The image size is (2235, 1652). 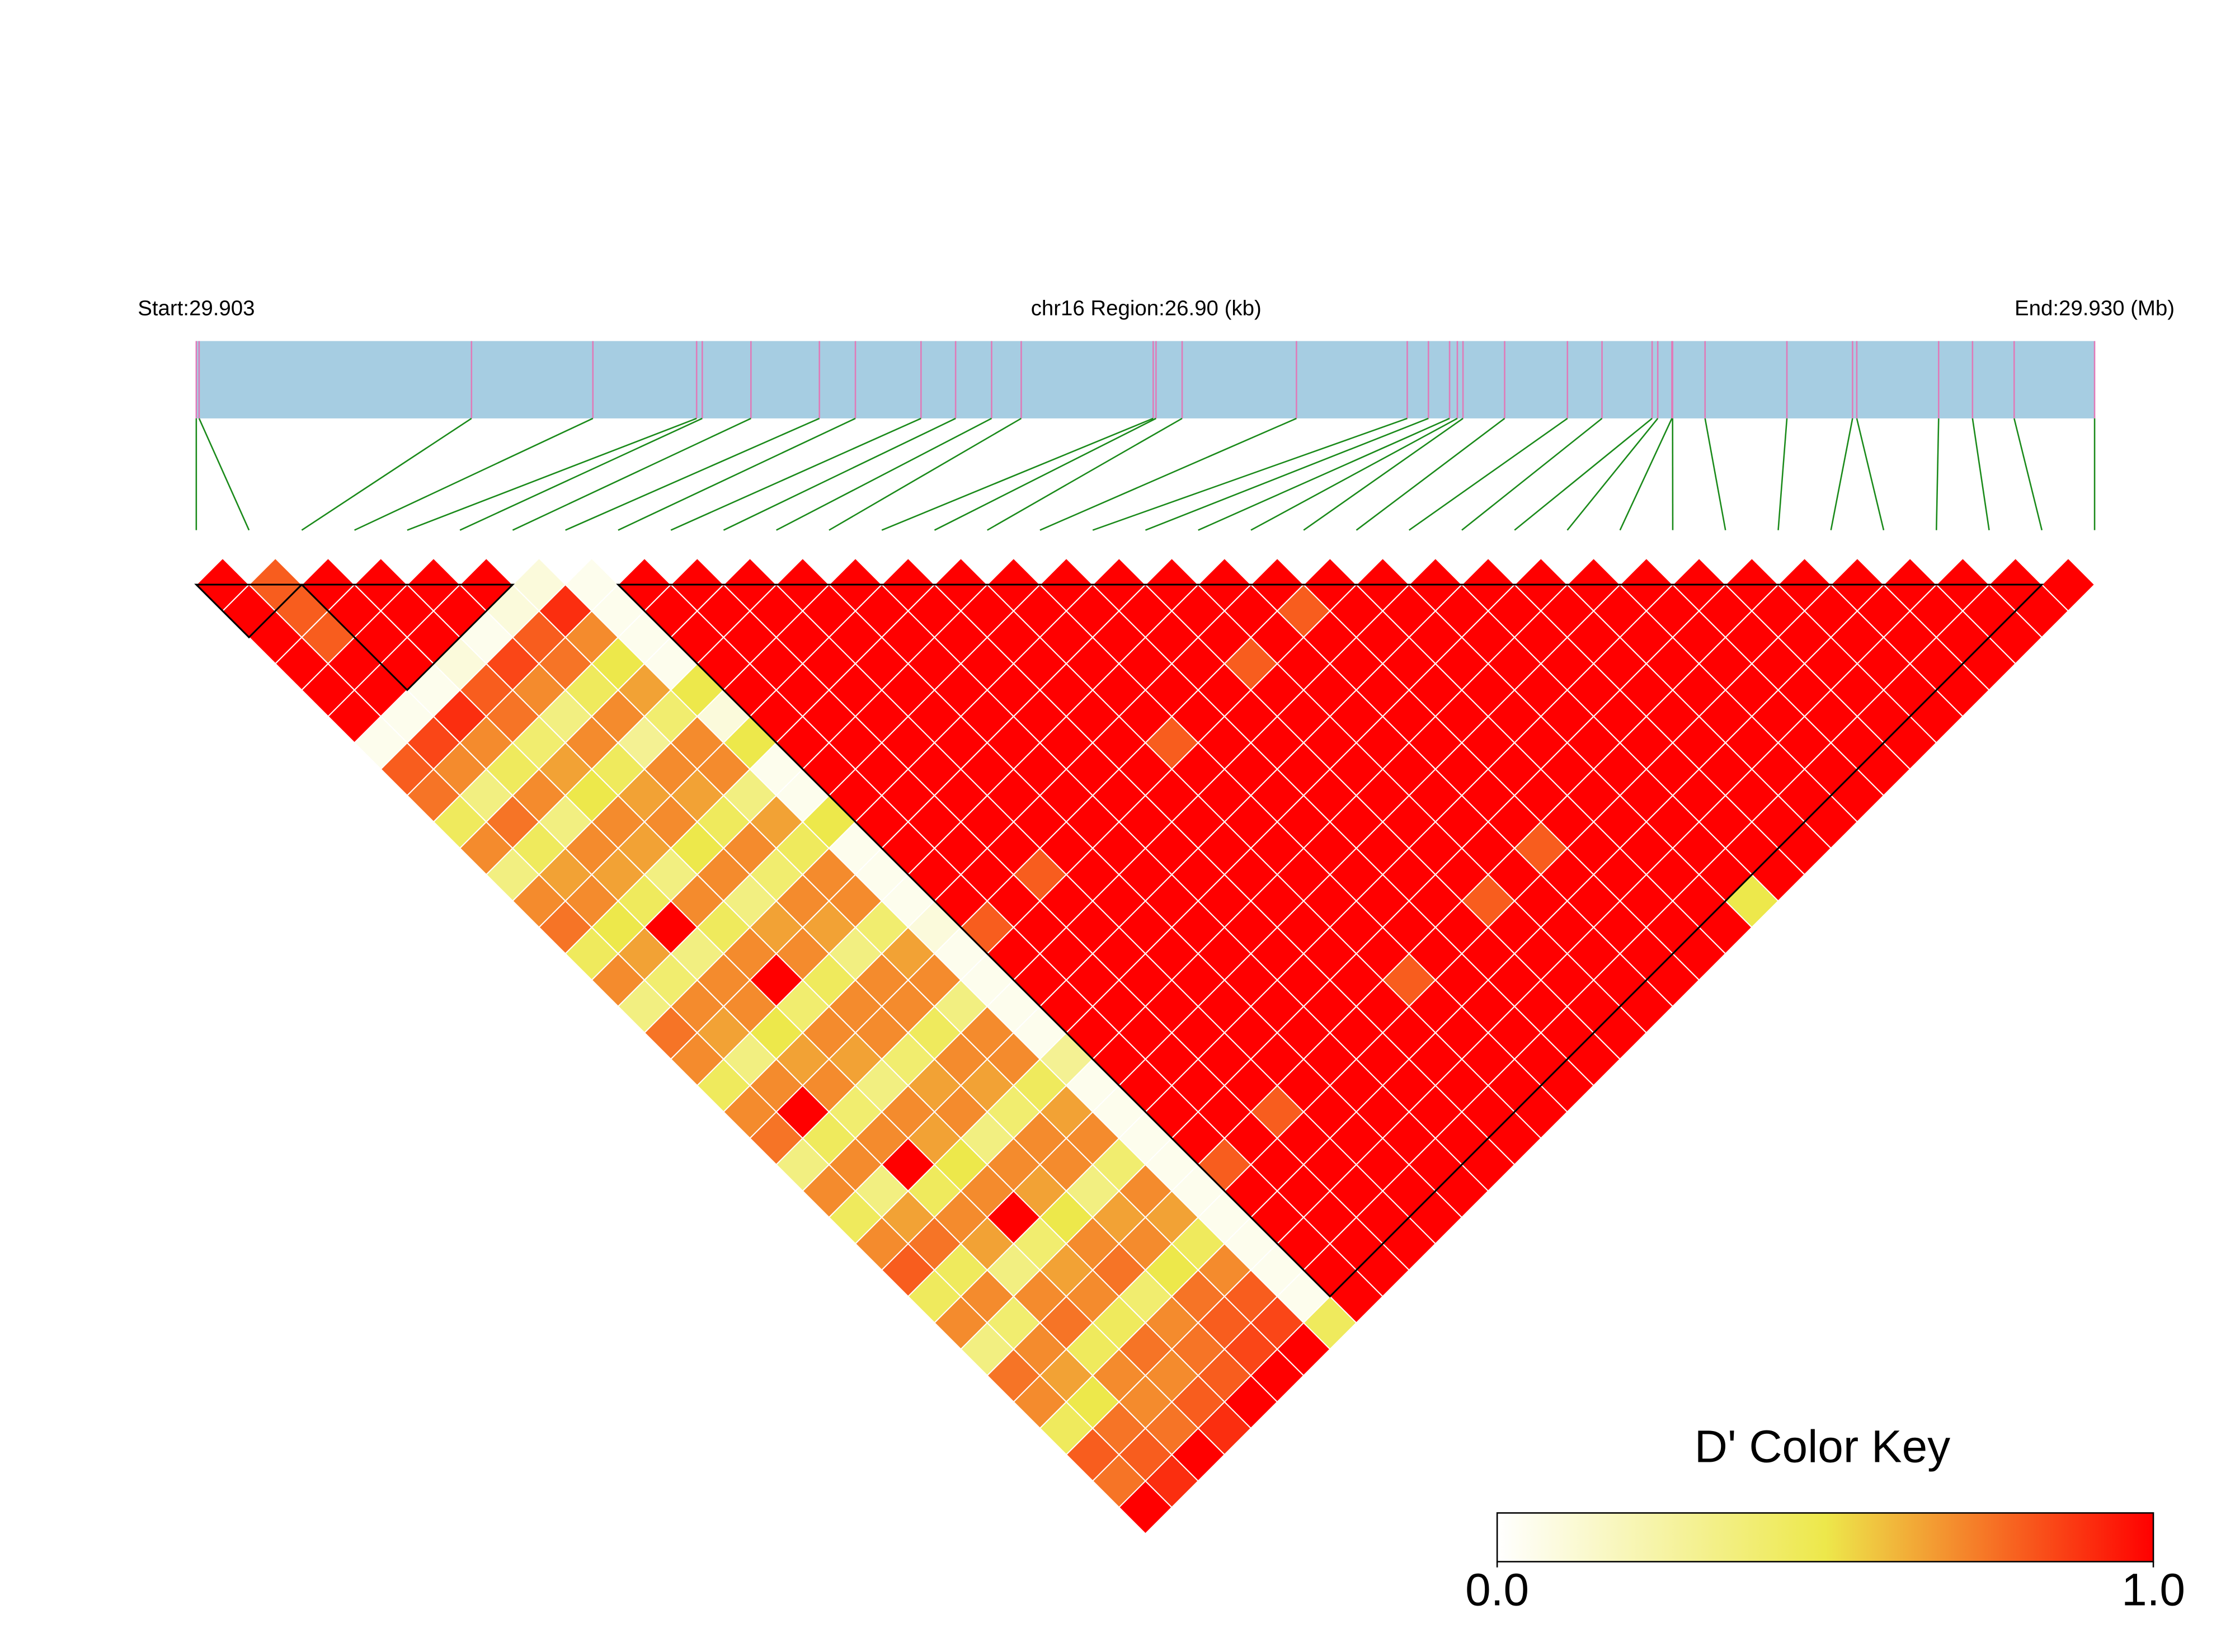 I want to click on color-key-label: 0.0, so click(x=1497, y=1591).